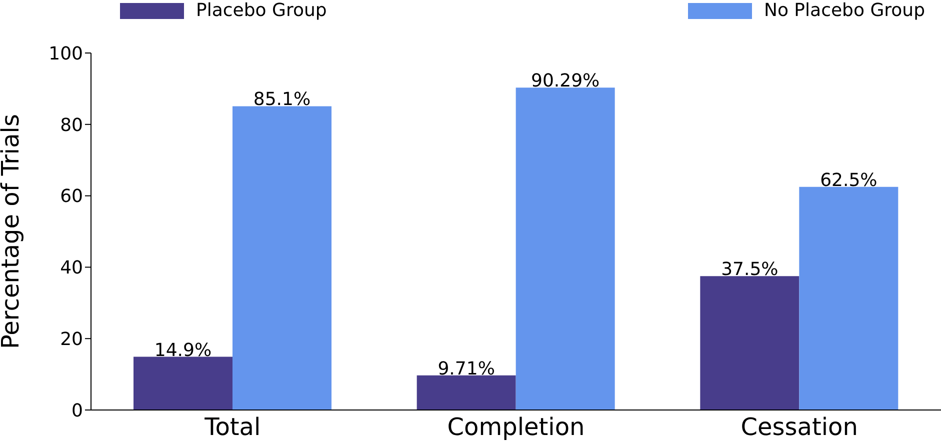  What do you see at coordinates (282, 99) in the screenshot?
I see `data-label: 85.1%` at bounding box center [282, 99].